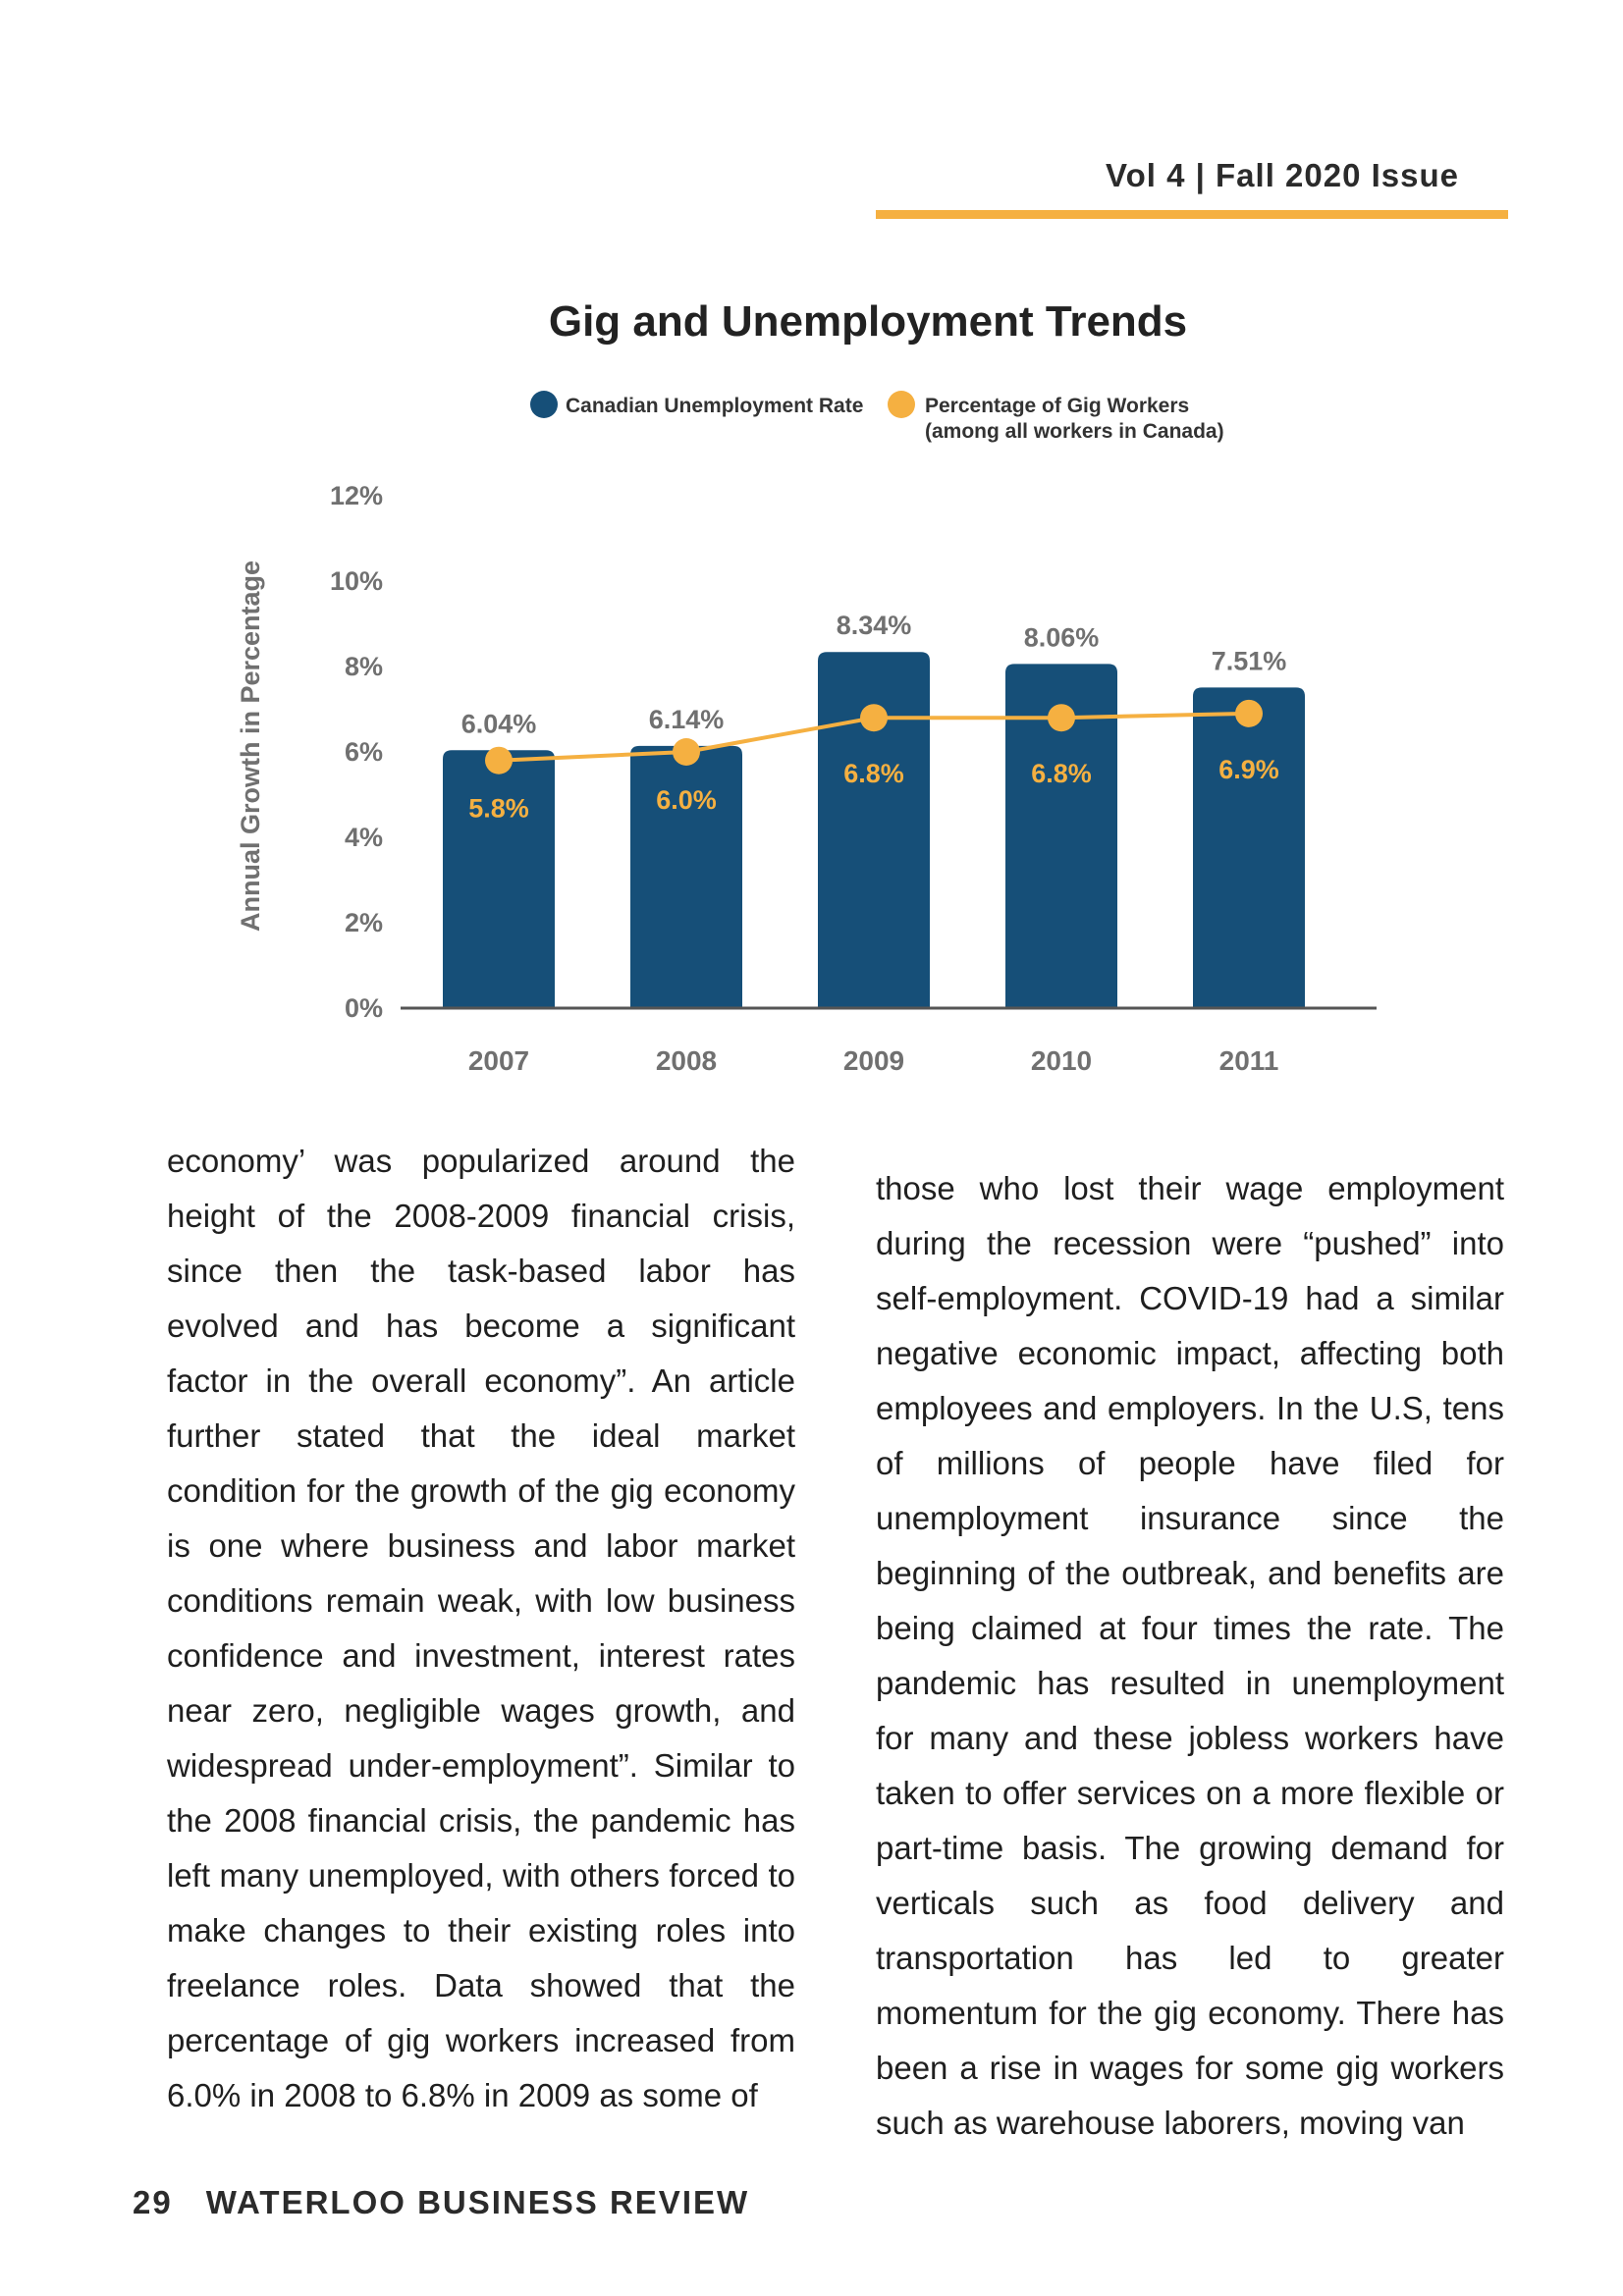  I want to click on y-tick-label: 0%, so click(364, 1008).